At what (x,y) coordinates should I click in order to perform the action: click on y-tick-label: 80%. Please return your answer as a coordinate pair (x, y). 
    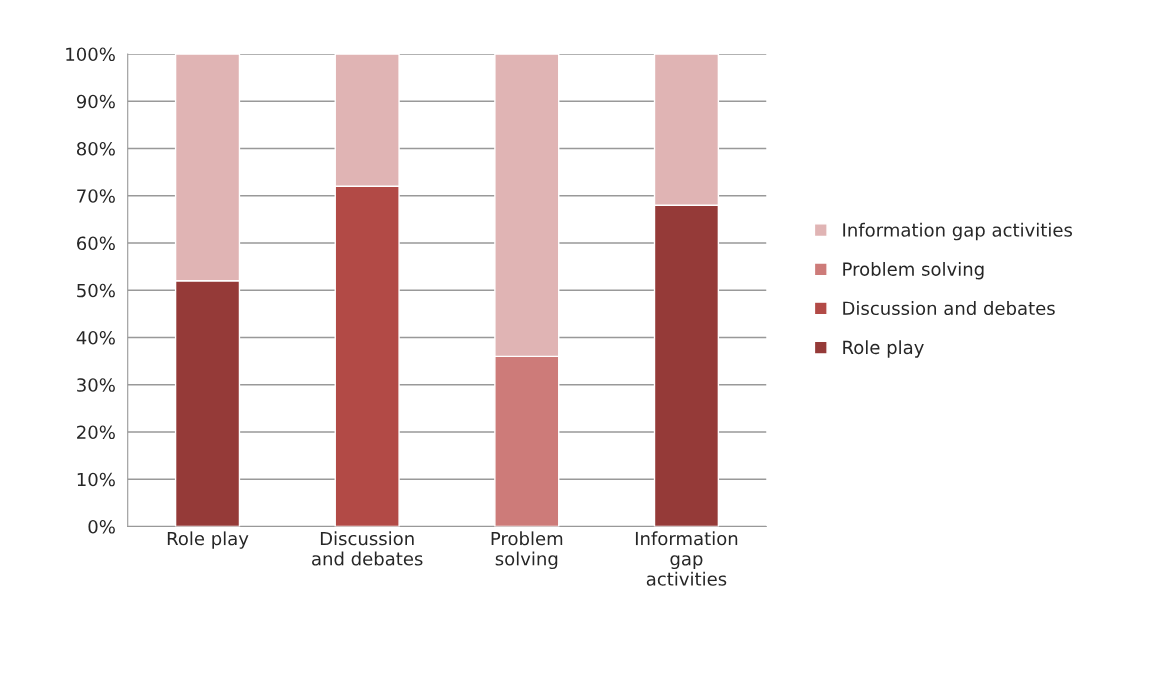
    Looking at the image, I should click on (96, 148).